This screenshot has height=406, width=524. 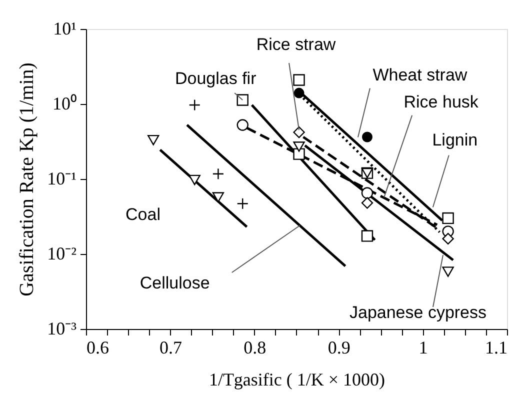 What do you see at coordinates (418, 312) in the screenshot?
I see `annotation: Japanese cypress` at bounding box center [418, 312].